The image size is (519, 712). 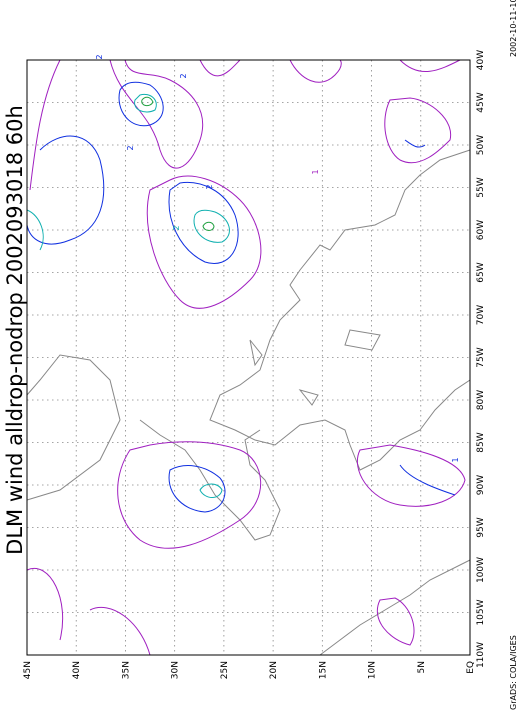 I want to click on lon-label: 60W, so click(x=481, y=230).